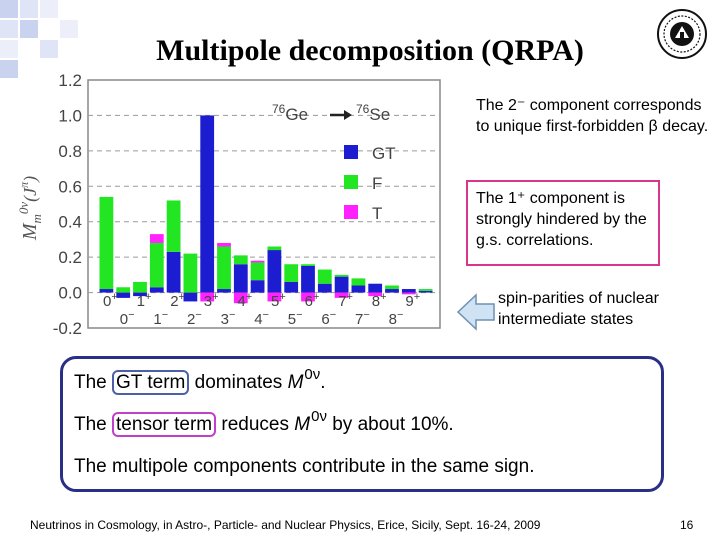 The image size is (720, 540). Describe the element at coordinates (341, 115) in the screenshot. I see `reaction-arrow` at that location.